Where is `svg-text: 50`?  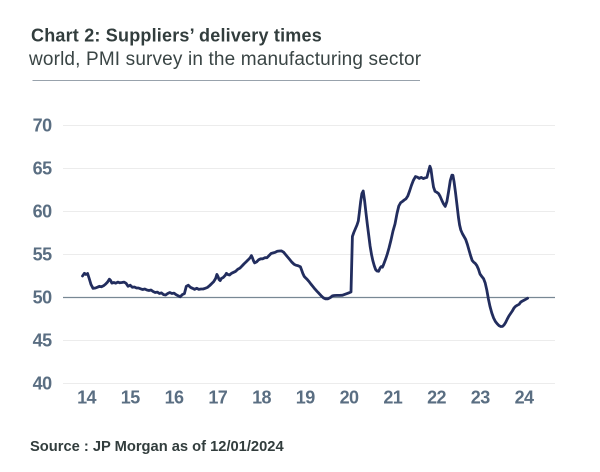
svg-text: 50 is located at coordinates (42, 298).